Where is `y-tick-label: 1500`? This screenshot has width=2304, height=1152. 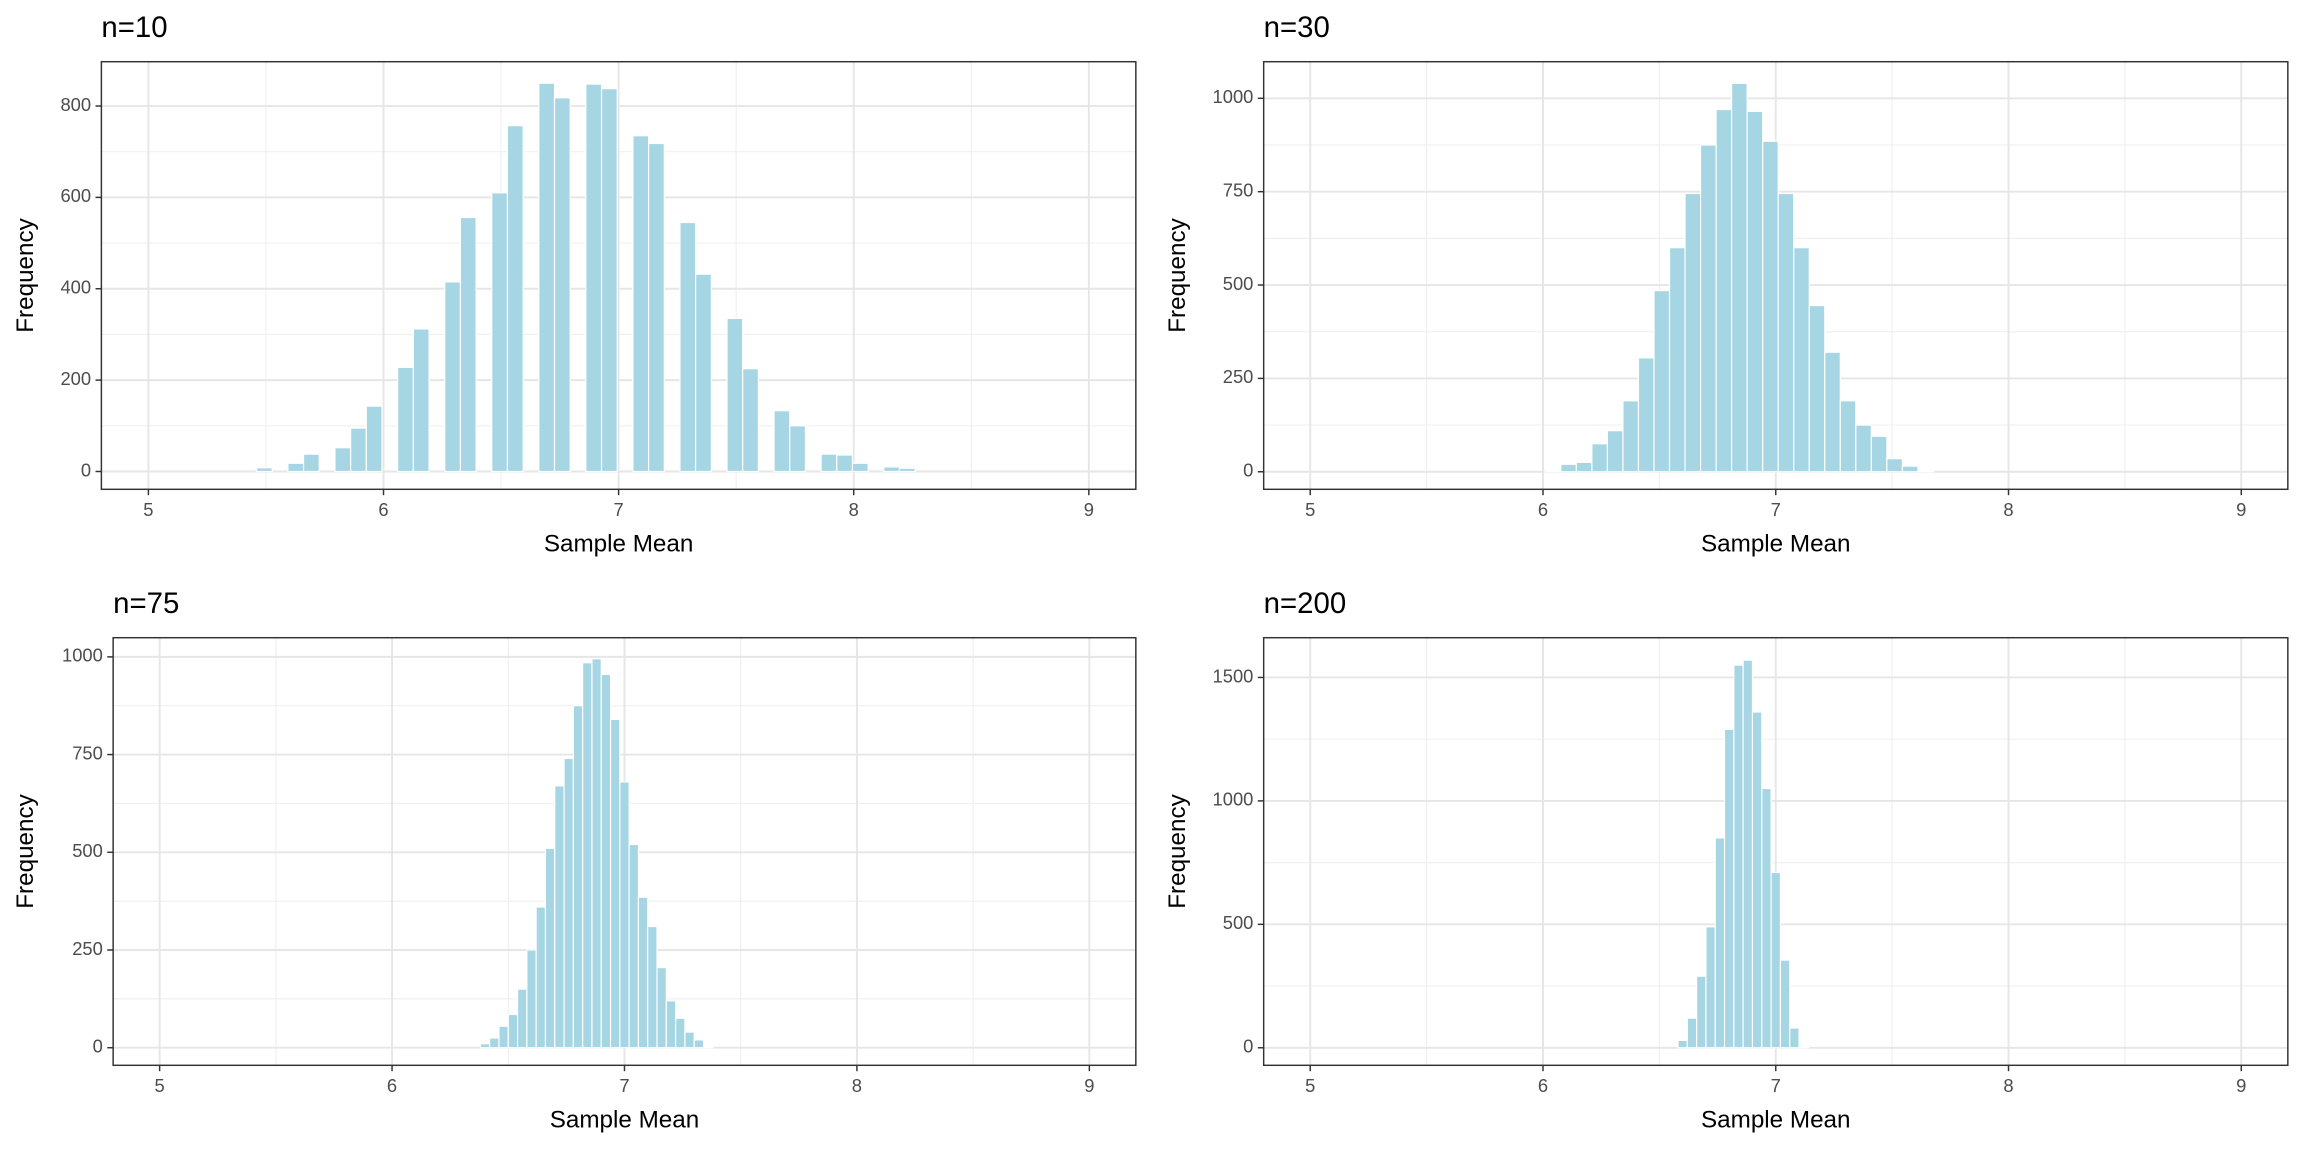 y-tick-label: 1500 is located at coordinates (1233, 675).